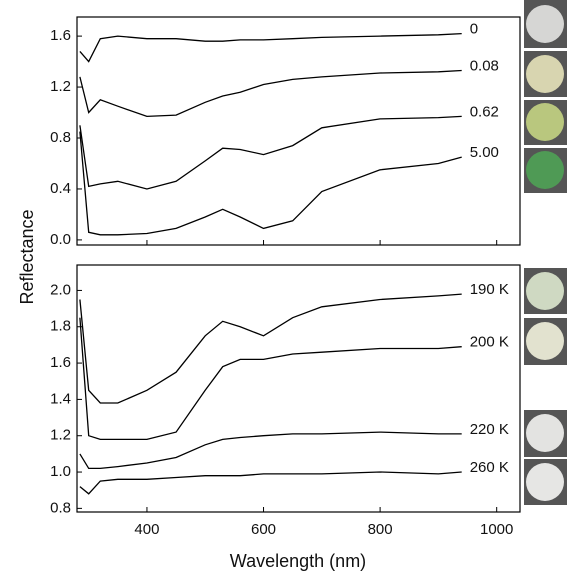  What do you see at coordinates (484, 152) in the screenshot?
I see `series-label: 5.00` at bounding box center [484, 152].